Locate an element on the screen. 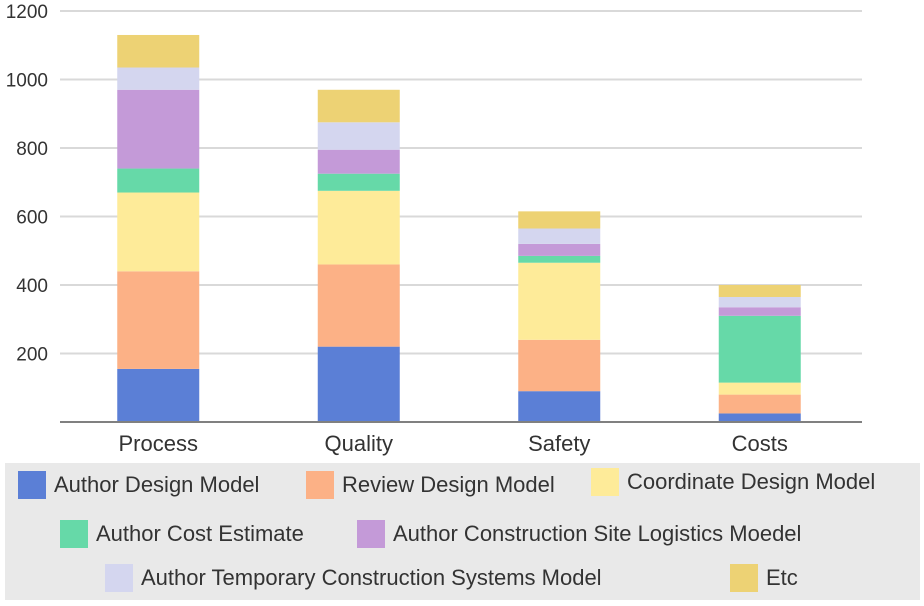  legend-label: Etc is located at coordinates (782, 577).